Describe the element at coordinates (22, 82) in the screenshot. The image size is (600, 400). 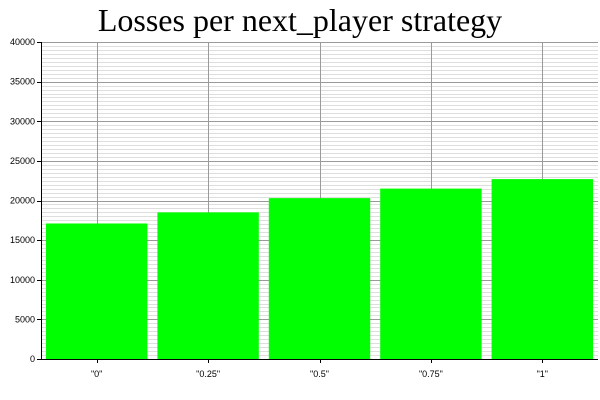
I see `y-tick-label: 35000` at that location.